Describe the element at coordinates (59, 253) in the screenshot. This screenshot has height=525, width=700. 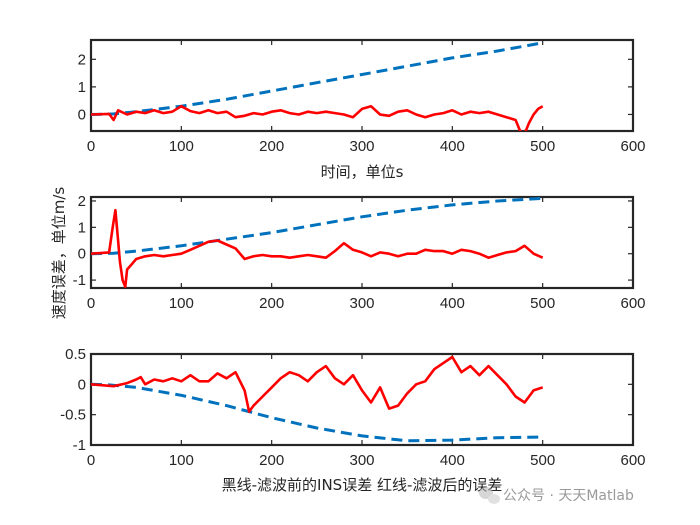
I see `plot2-ylabel: 速度误差，单位m/s` at that location.